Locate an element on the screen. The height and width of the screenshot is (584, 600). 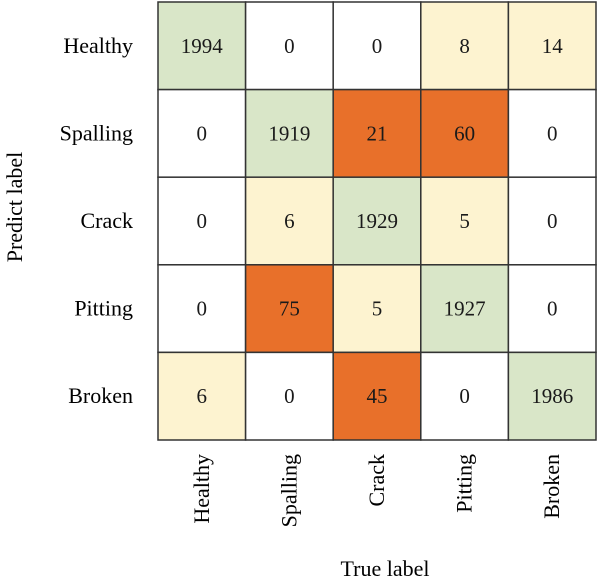
cell-value-4-1: 0 is located at coordinates (289, 396).